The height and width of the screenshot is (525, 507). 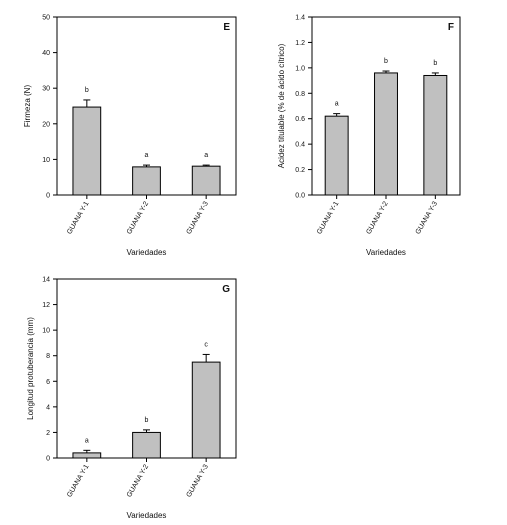 I want to click on y-tick-label: 0.8, so click(x=300, y=94).